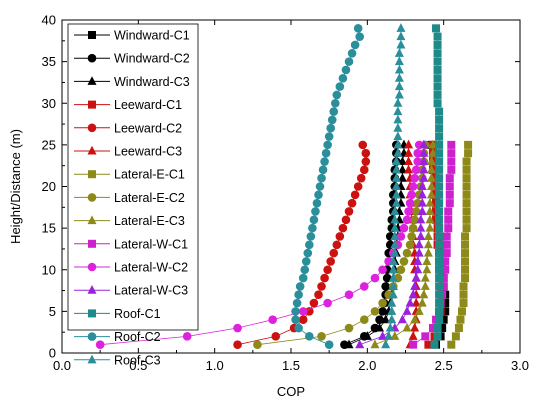 Image resolution: width=550 pixels, height=415 pixels. I want to click on x-tick-label: 3.0, so click(520, 365).